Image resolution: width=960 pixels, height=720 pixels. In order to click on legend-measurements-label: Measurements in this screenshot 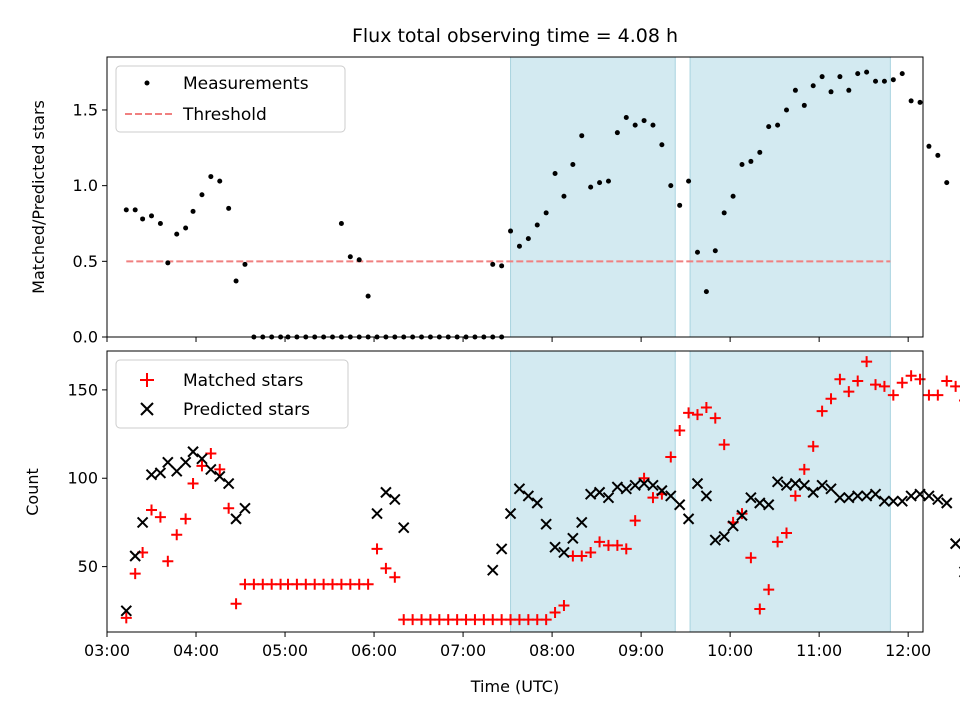, I will do `click(246, 84)`.